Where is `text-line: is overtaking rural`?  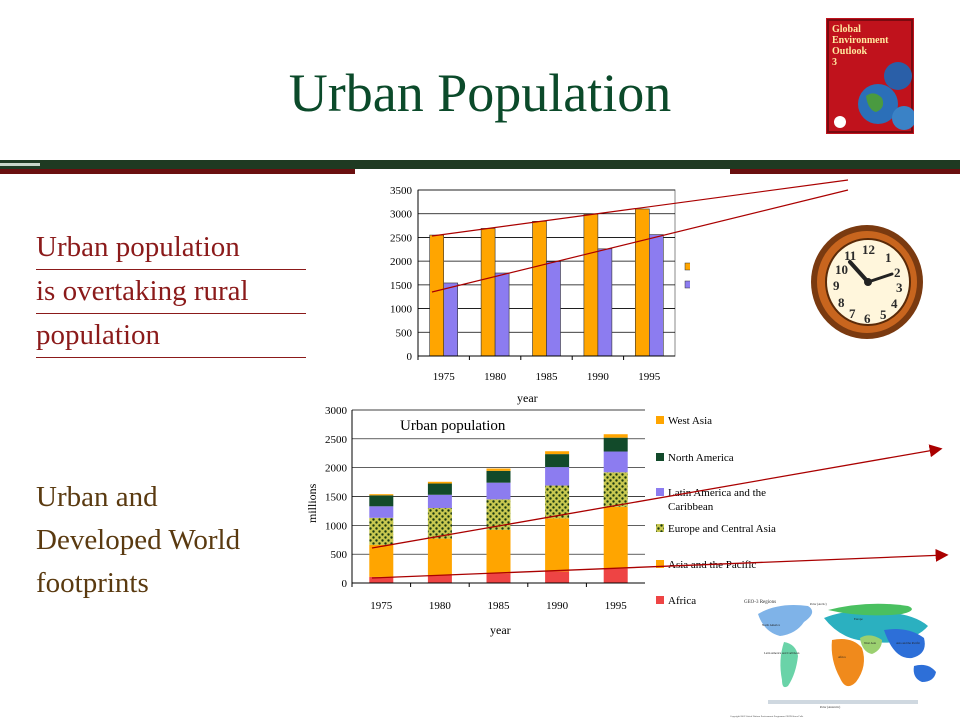
text-line: is overtaking rural is located at coordinates (171, 292).